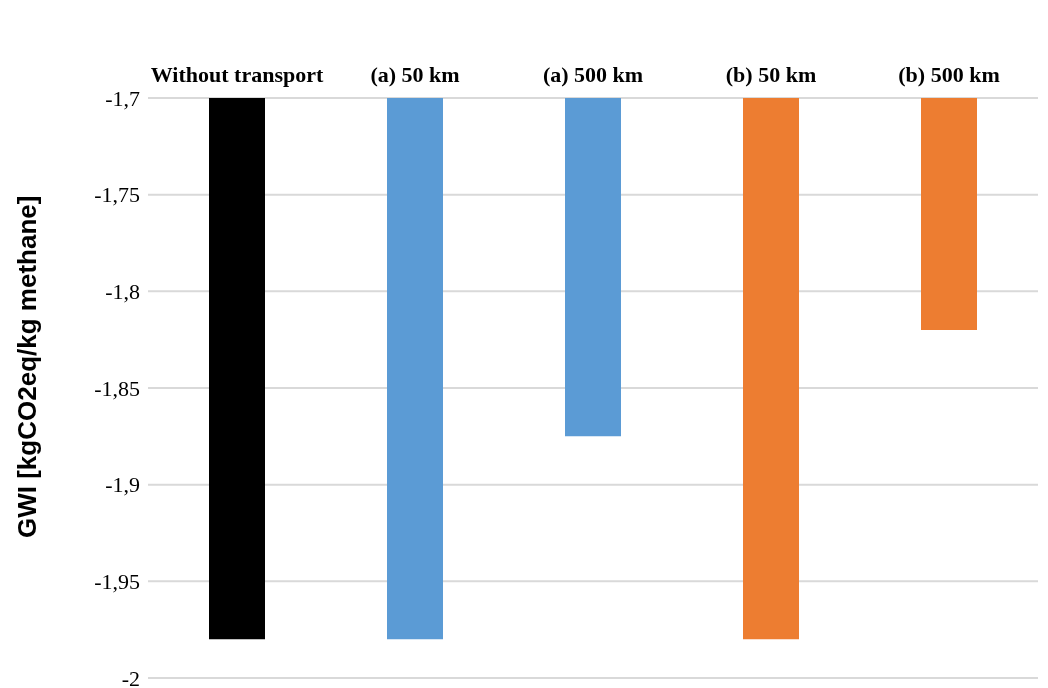  What do you see at coordinates (122, 98) in the screenshot?
I see `y-tick-label: -1,7` at bounding box center [122, 98].